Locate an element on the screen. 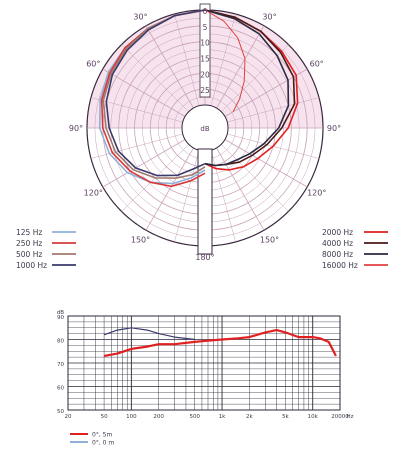 Image resolution: width=400 pixels, height=458 pixels. x-tick-label: 100 is located at coordinates (131, 417).